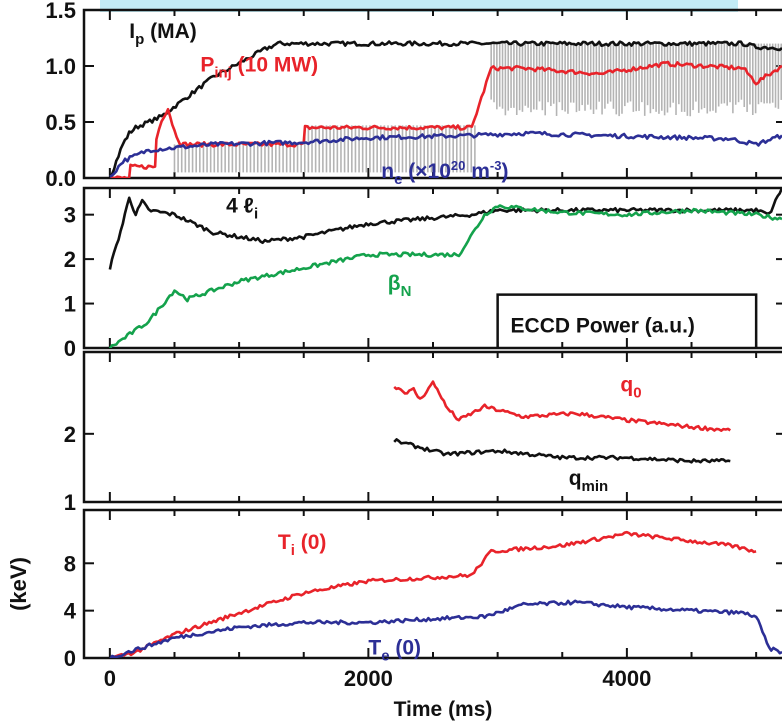  What do you see at coordinates (242, 208) in the screenshot?
I see `series-label: 4 ℓi` at bounding box center [242, 208].